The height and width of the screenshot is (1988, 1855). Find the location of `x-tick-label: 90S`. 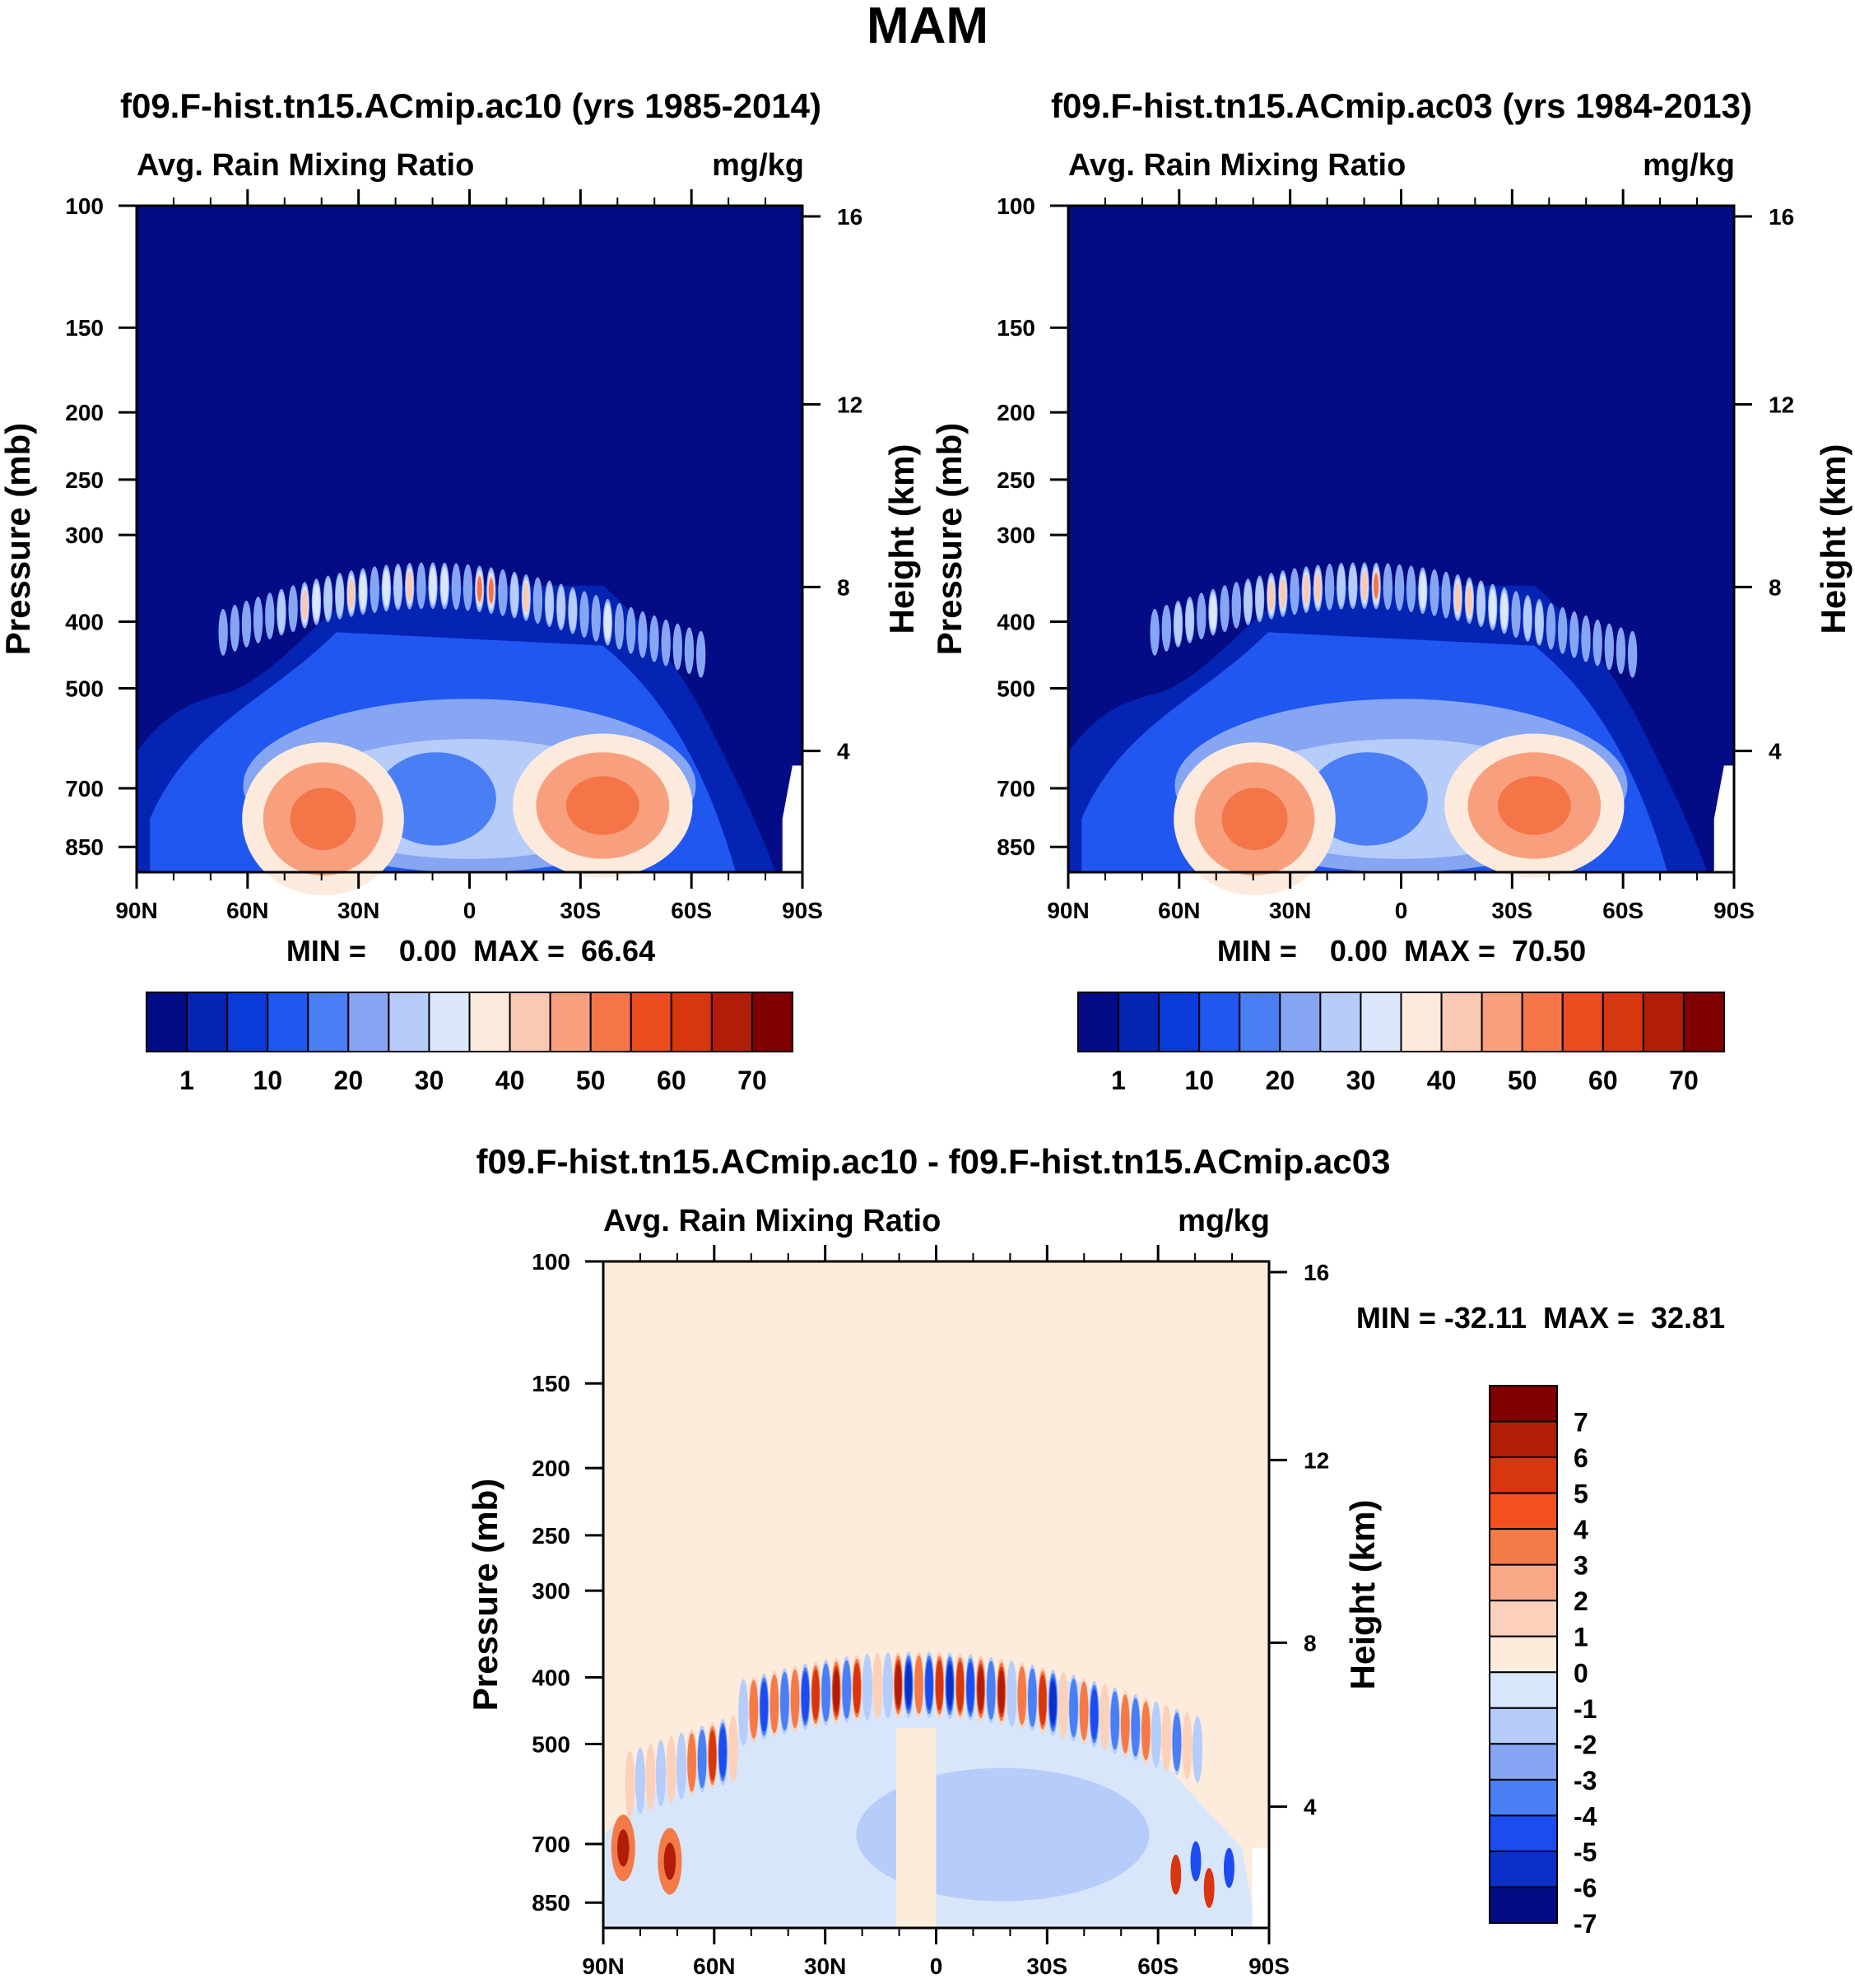

x-tick-label: 90S is located at coordinates (1734, 911).